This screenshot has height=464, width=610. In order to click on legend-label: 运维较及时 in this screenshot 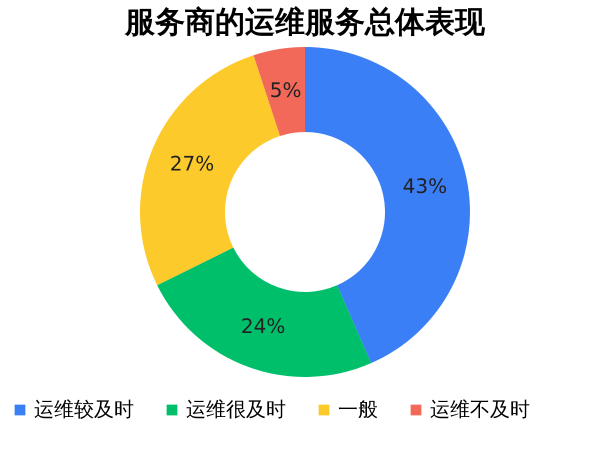, I will do `click(84, 409)`.